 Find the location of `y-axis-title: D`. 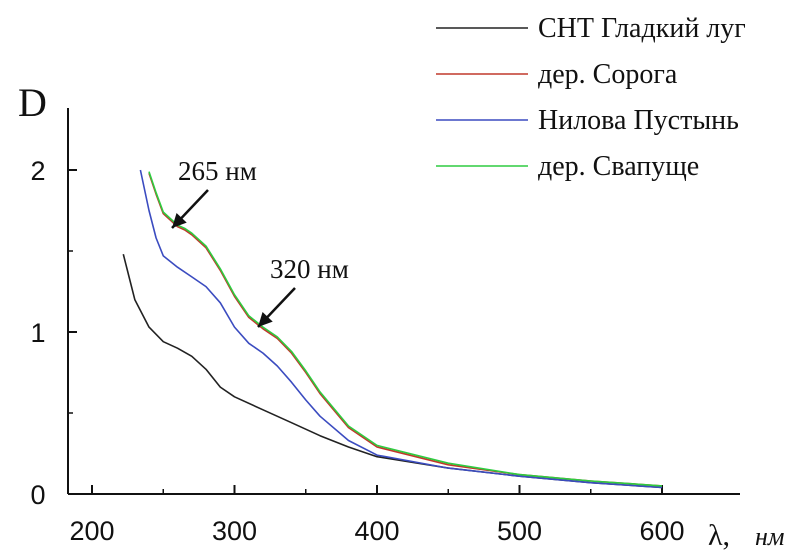

y-axis-title: D is located at coordinates (32, 102).